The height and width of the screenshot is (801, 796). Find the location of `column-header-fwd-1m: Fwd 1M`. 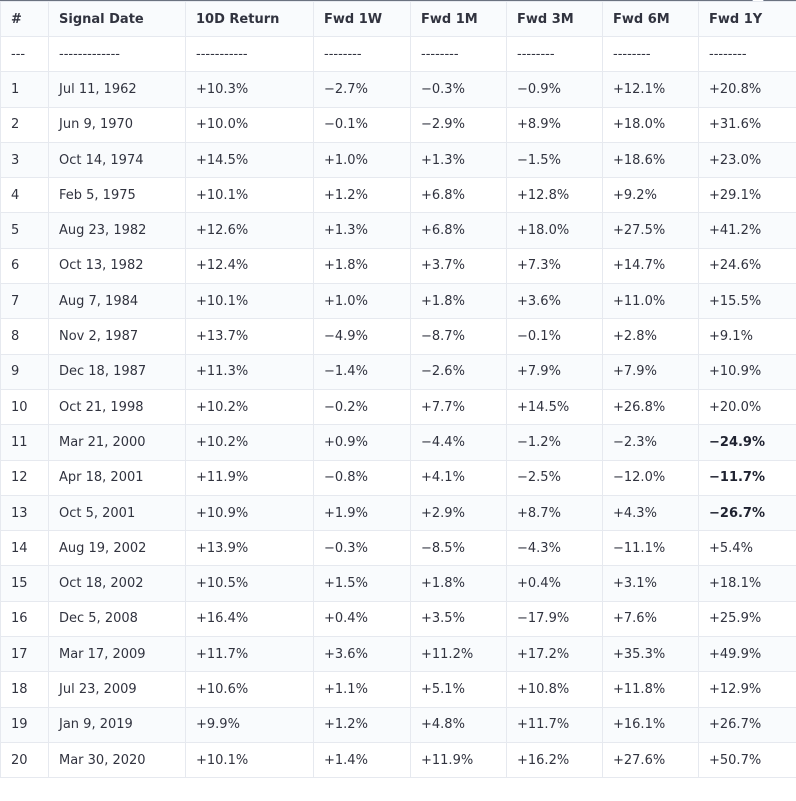

column-header-fwd-1m: Fwd 1M is located at coordinates (458, 19).